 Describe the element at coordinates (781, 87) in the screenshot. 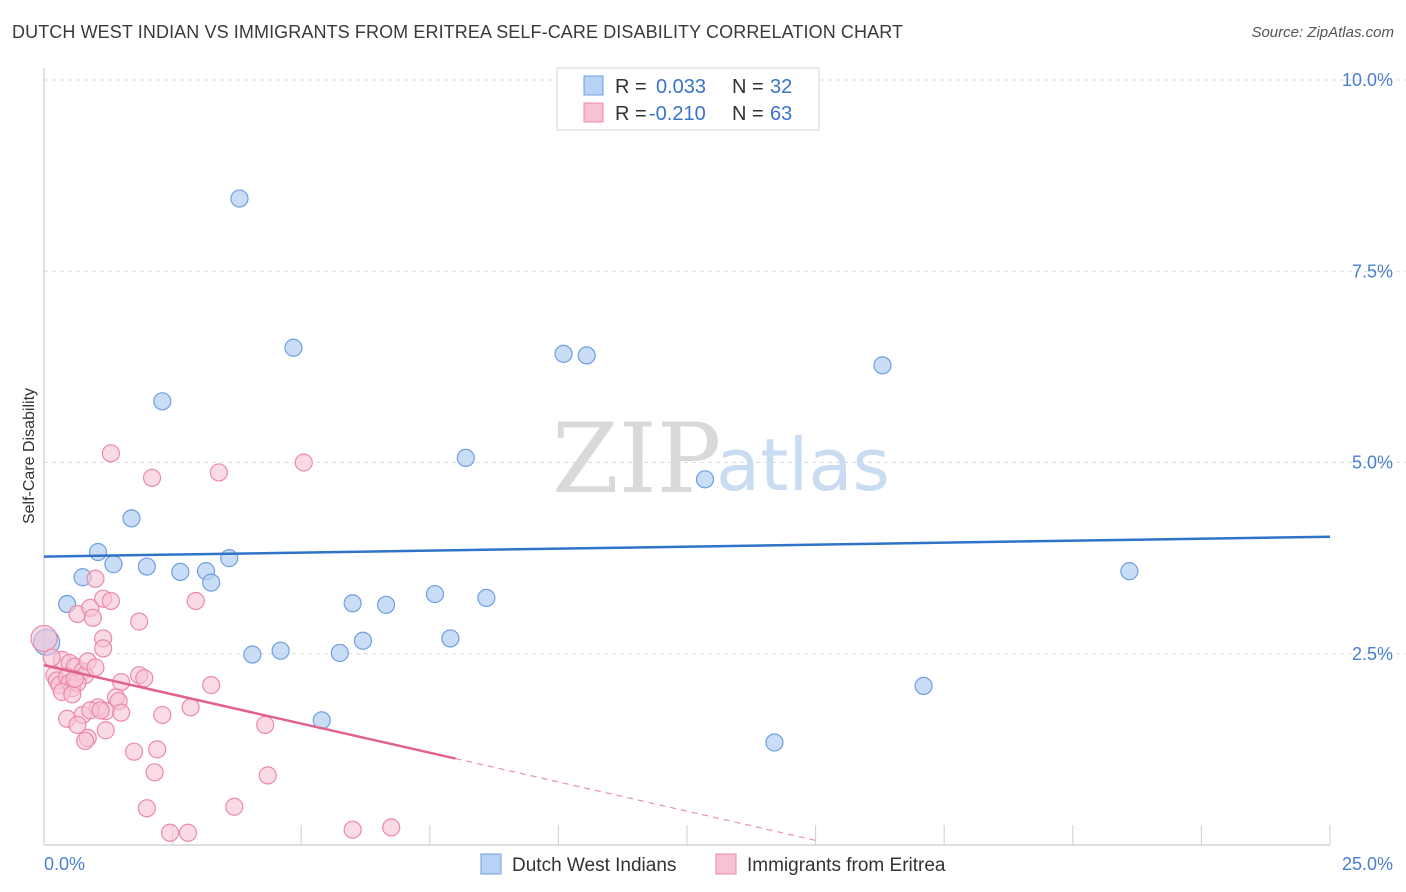

I see `legend-n-value-0: 32` at that location.